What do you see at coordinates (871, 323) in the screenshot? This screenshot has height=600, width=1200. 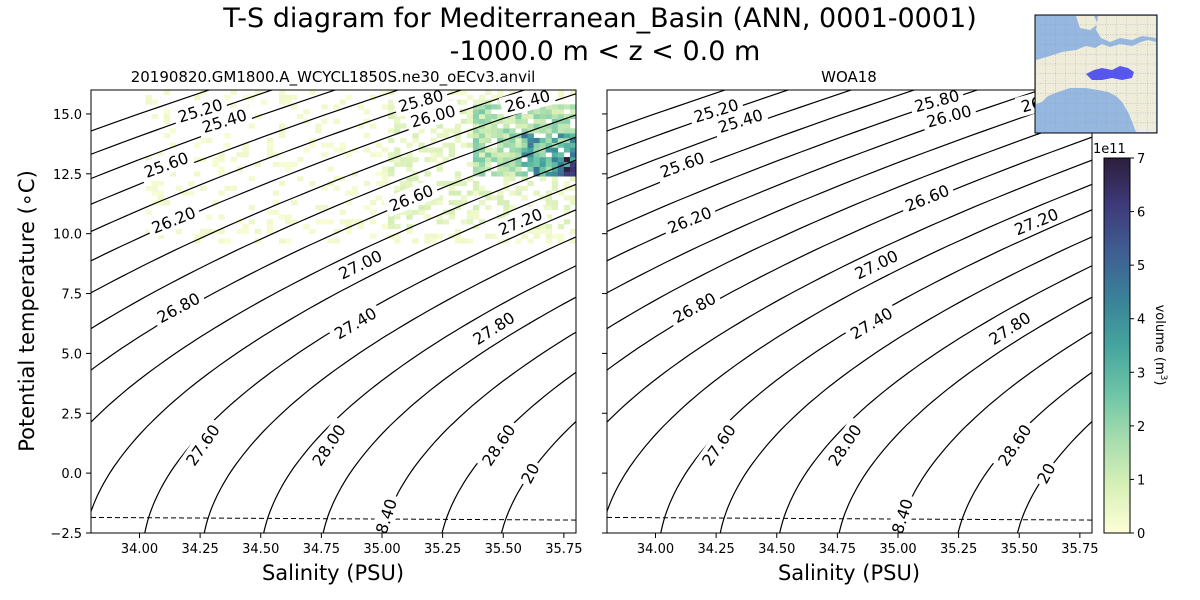 I see `contour-label: 27.40` at bounding box center [871, 323].